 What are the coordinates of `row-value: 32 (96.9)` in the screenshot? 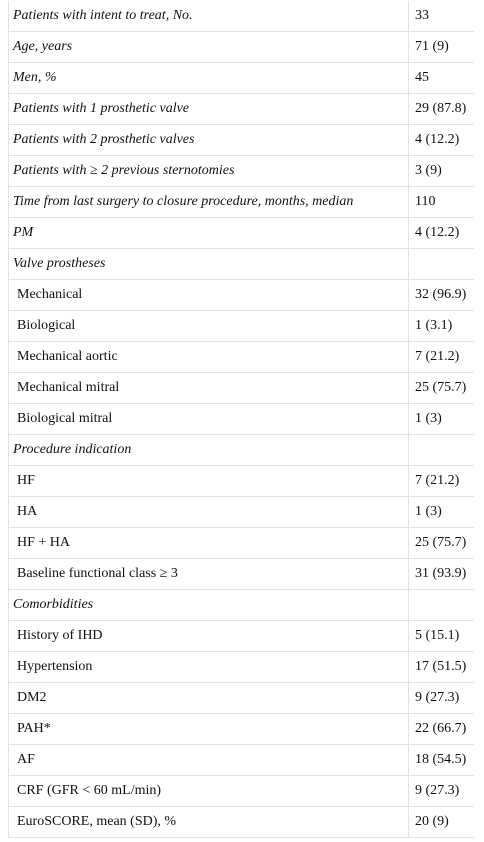 It's located at (441, 294).